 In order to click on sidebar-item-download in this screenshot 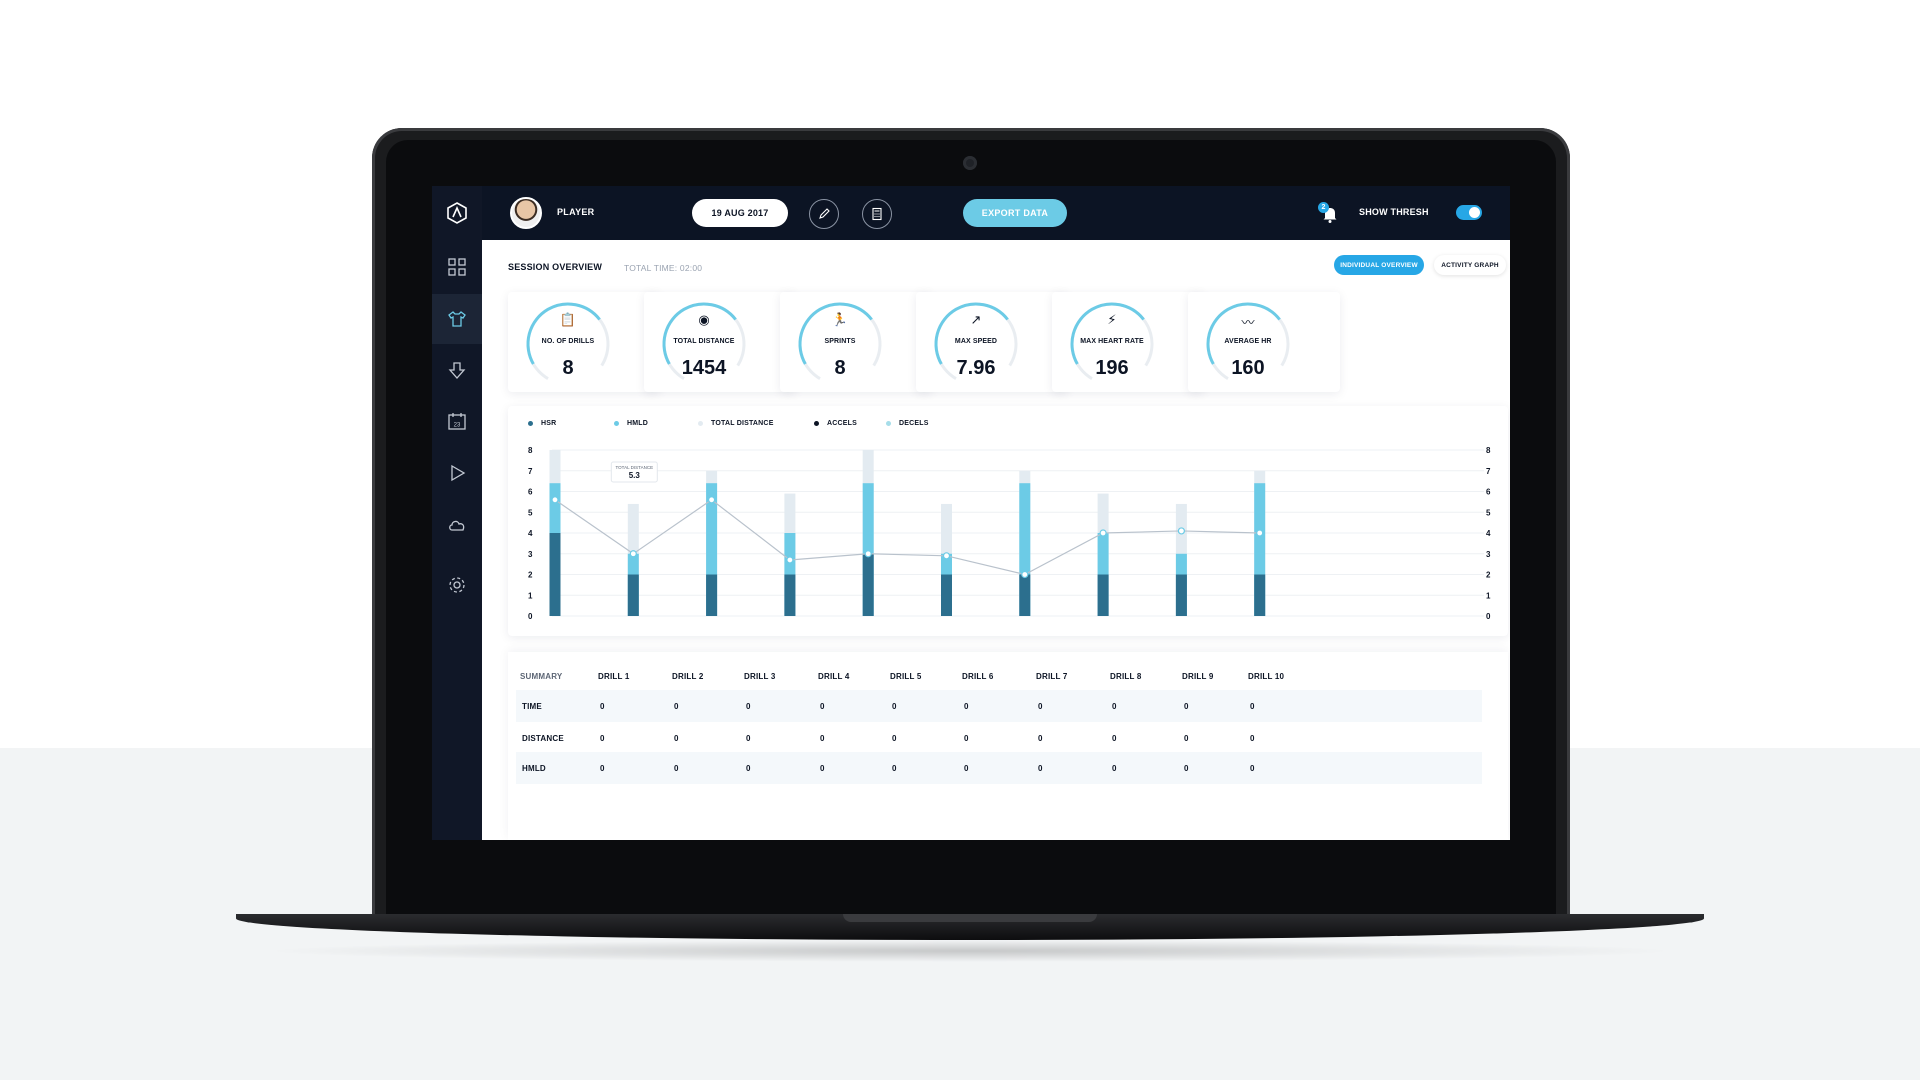, I will do `click(457, 371)`.